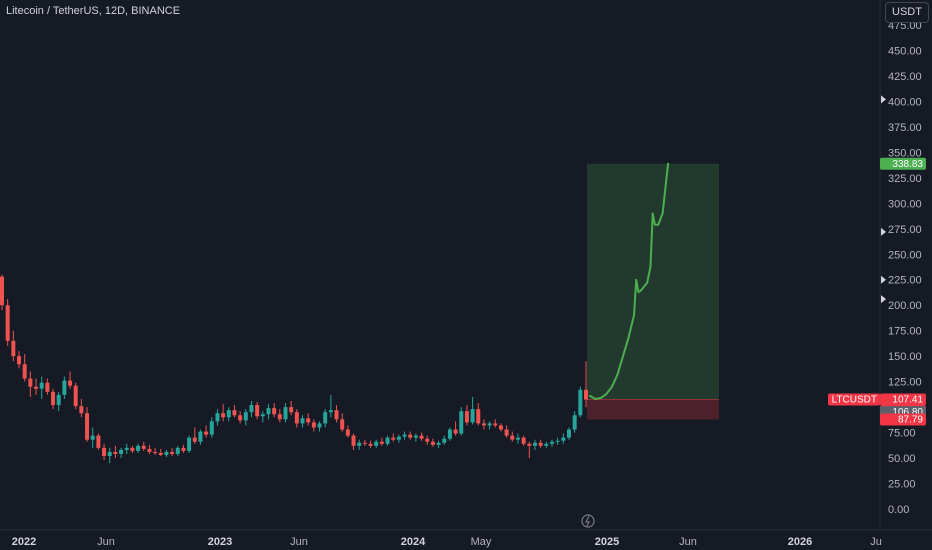 This screenshot has width=932, height=550. Describe the element at coordinates (902, 485) in the screenshot. I see `y-tick-label: 25.00` at that location.